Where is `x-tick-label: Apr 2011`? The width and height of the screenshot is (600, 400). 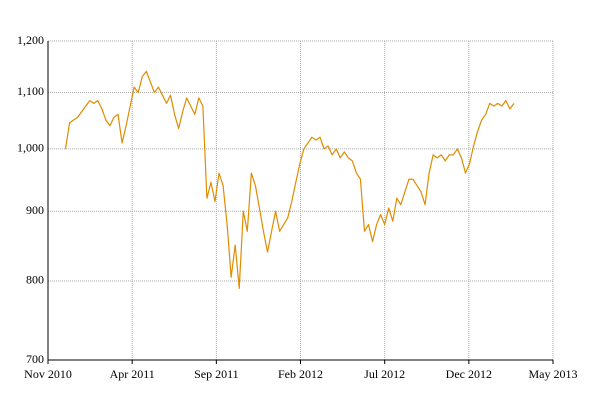 x-tick-label: Apr 2011 is located at coordinates (132, 374).